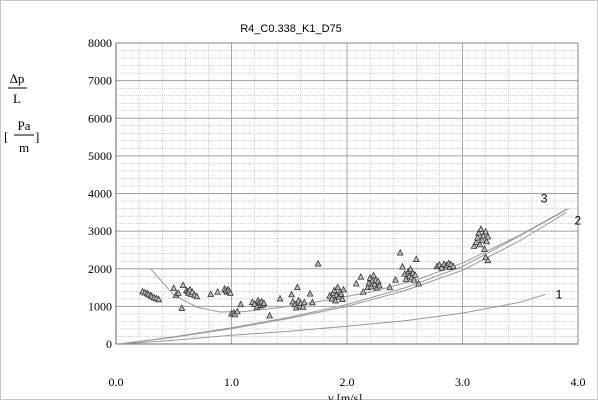 Image resolution: width=598 pixels, height=400 pixels. Describe the element at coordinates (100, 81) in the screenshot. I see `y-tick-label: 7000` at that location.